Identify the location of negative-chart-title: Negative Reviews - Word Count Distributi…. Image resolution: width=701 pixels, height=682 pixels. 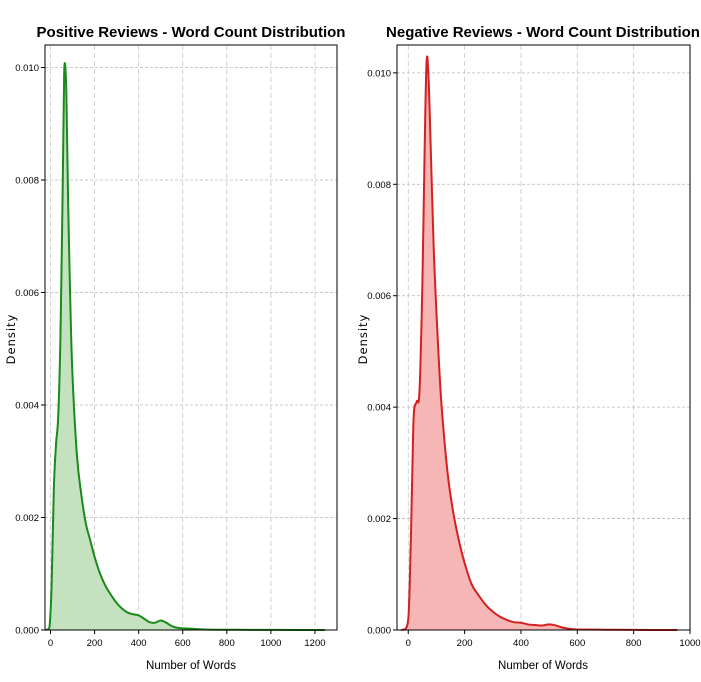
(543, 32).